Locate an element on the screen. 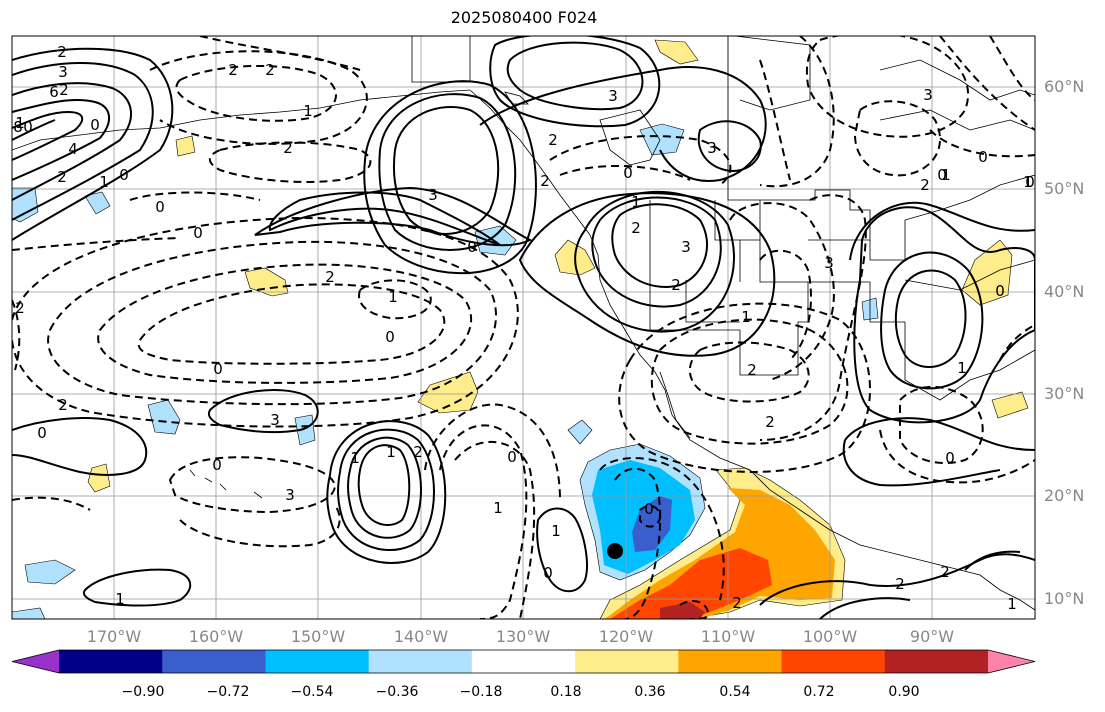 The height and width of the screenshot is (712, 1105). colorbar-tick-label: 0.36 is located at coordinates (650, 692).